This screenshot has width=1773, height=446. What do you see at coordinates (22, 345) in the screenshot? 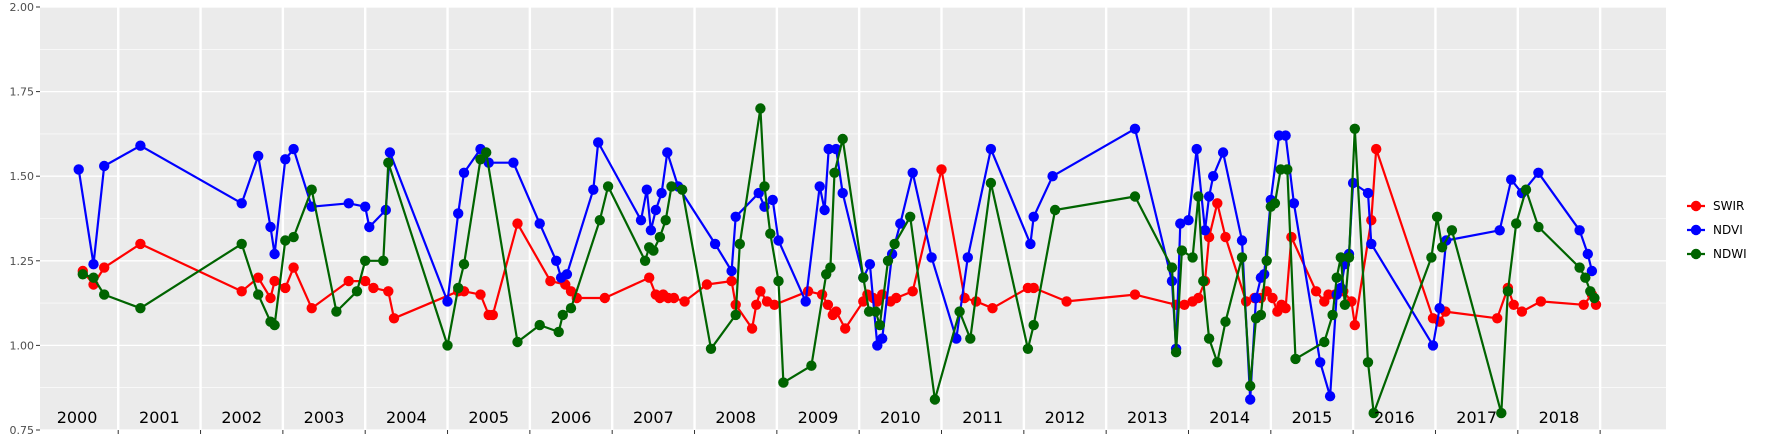
I see `y-tick-label: 1.00` at bounding box center [22, 345].